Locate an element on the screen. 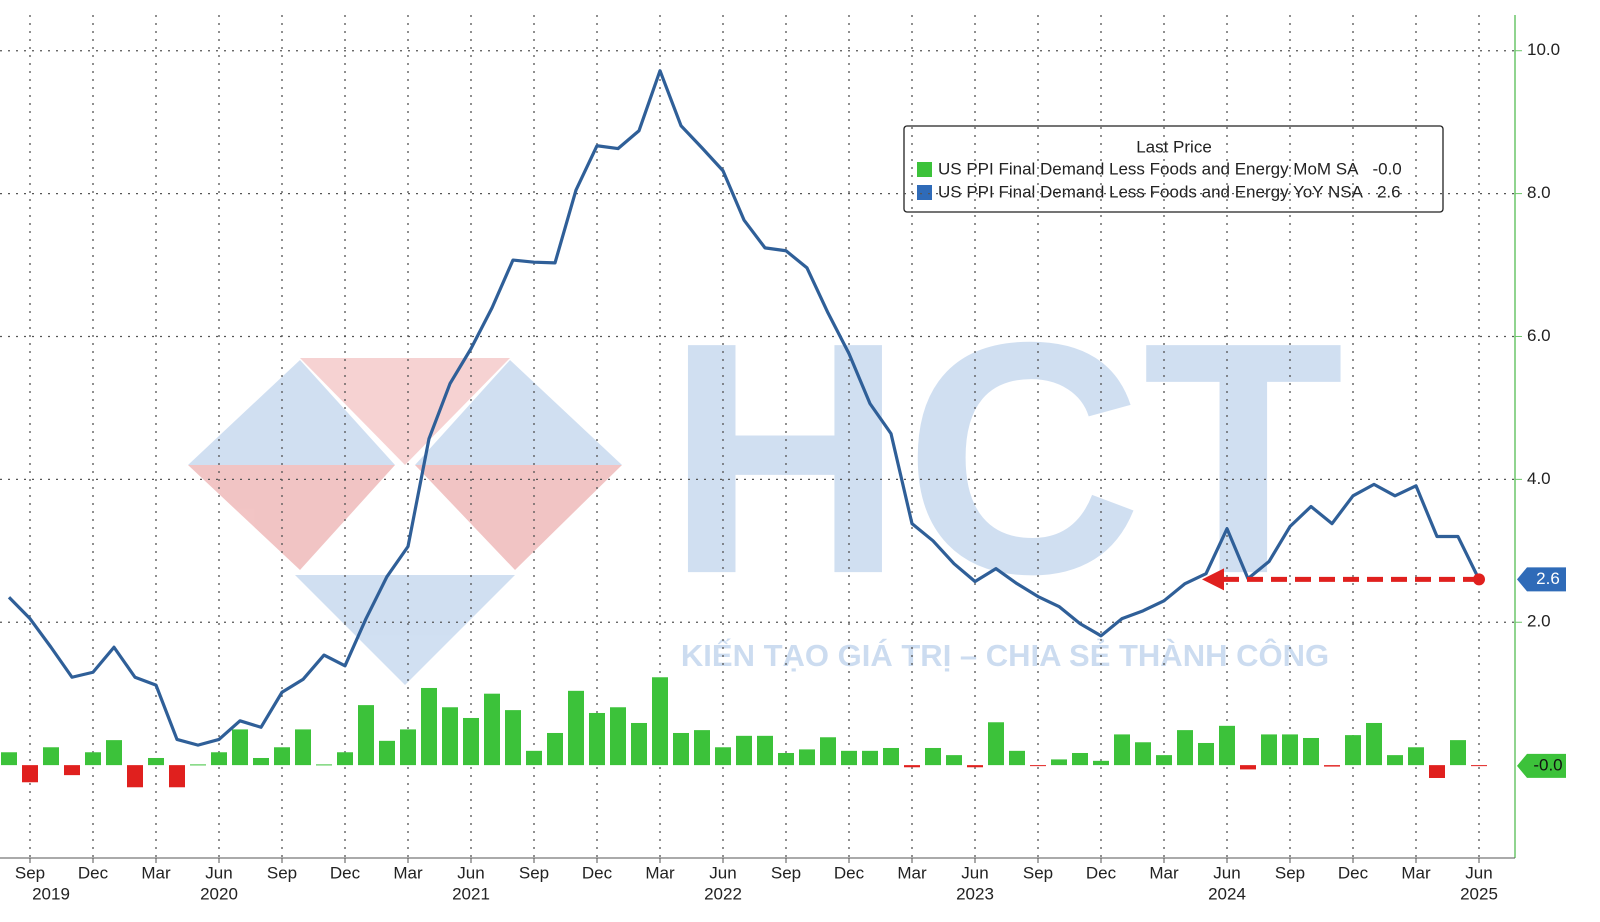 This screenshot has width=1600, height=922. annotation-arrowhead is located at coordinates (1213, 579).